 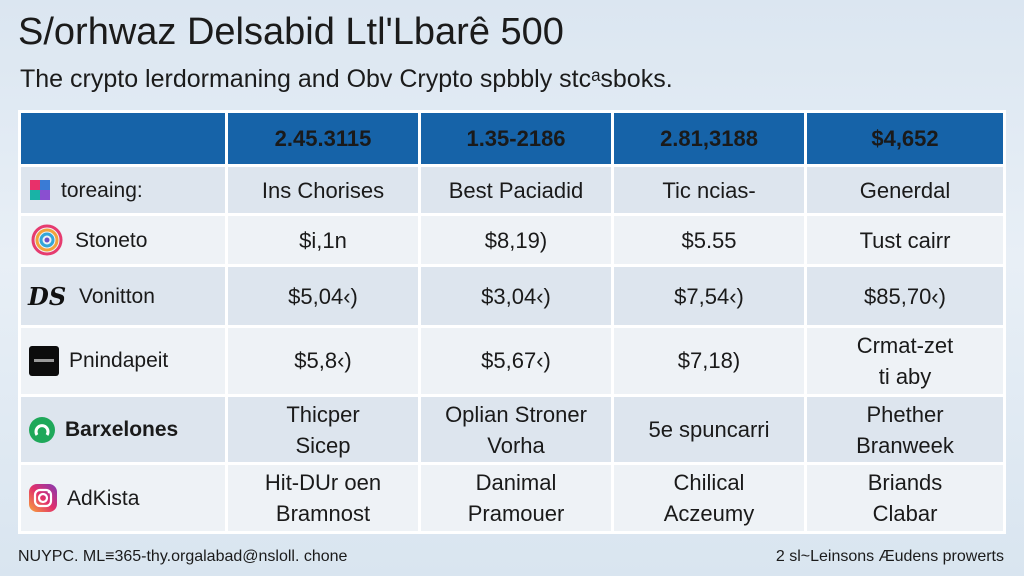 What do you see at coordinates (516, 429) in the screenshot?
I see `table-cell: Oplian Stroner Vorha` at bounding box center [516, 429].